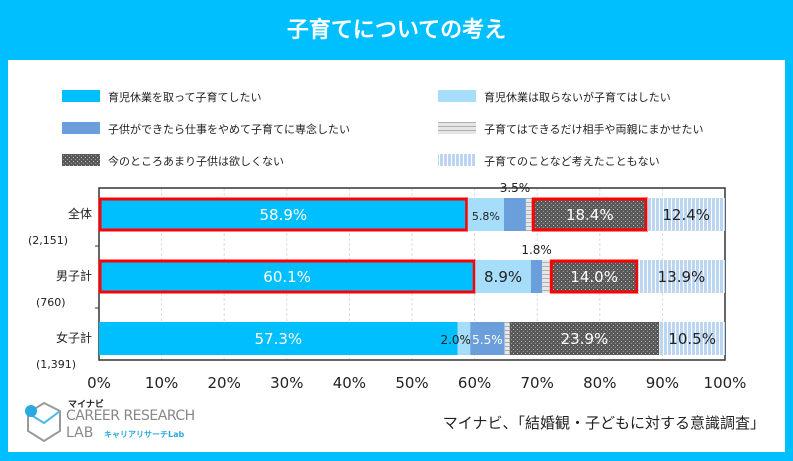 The image size is (793, 461). Describe the element at coordinates (396, 30) in the screenshot. I see `chart-title: 子育てについての考え` at that location.